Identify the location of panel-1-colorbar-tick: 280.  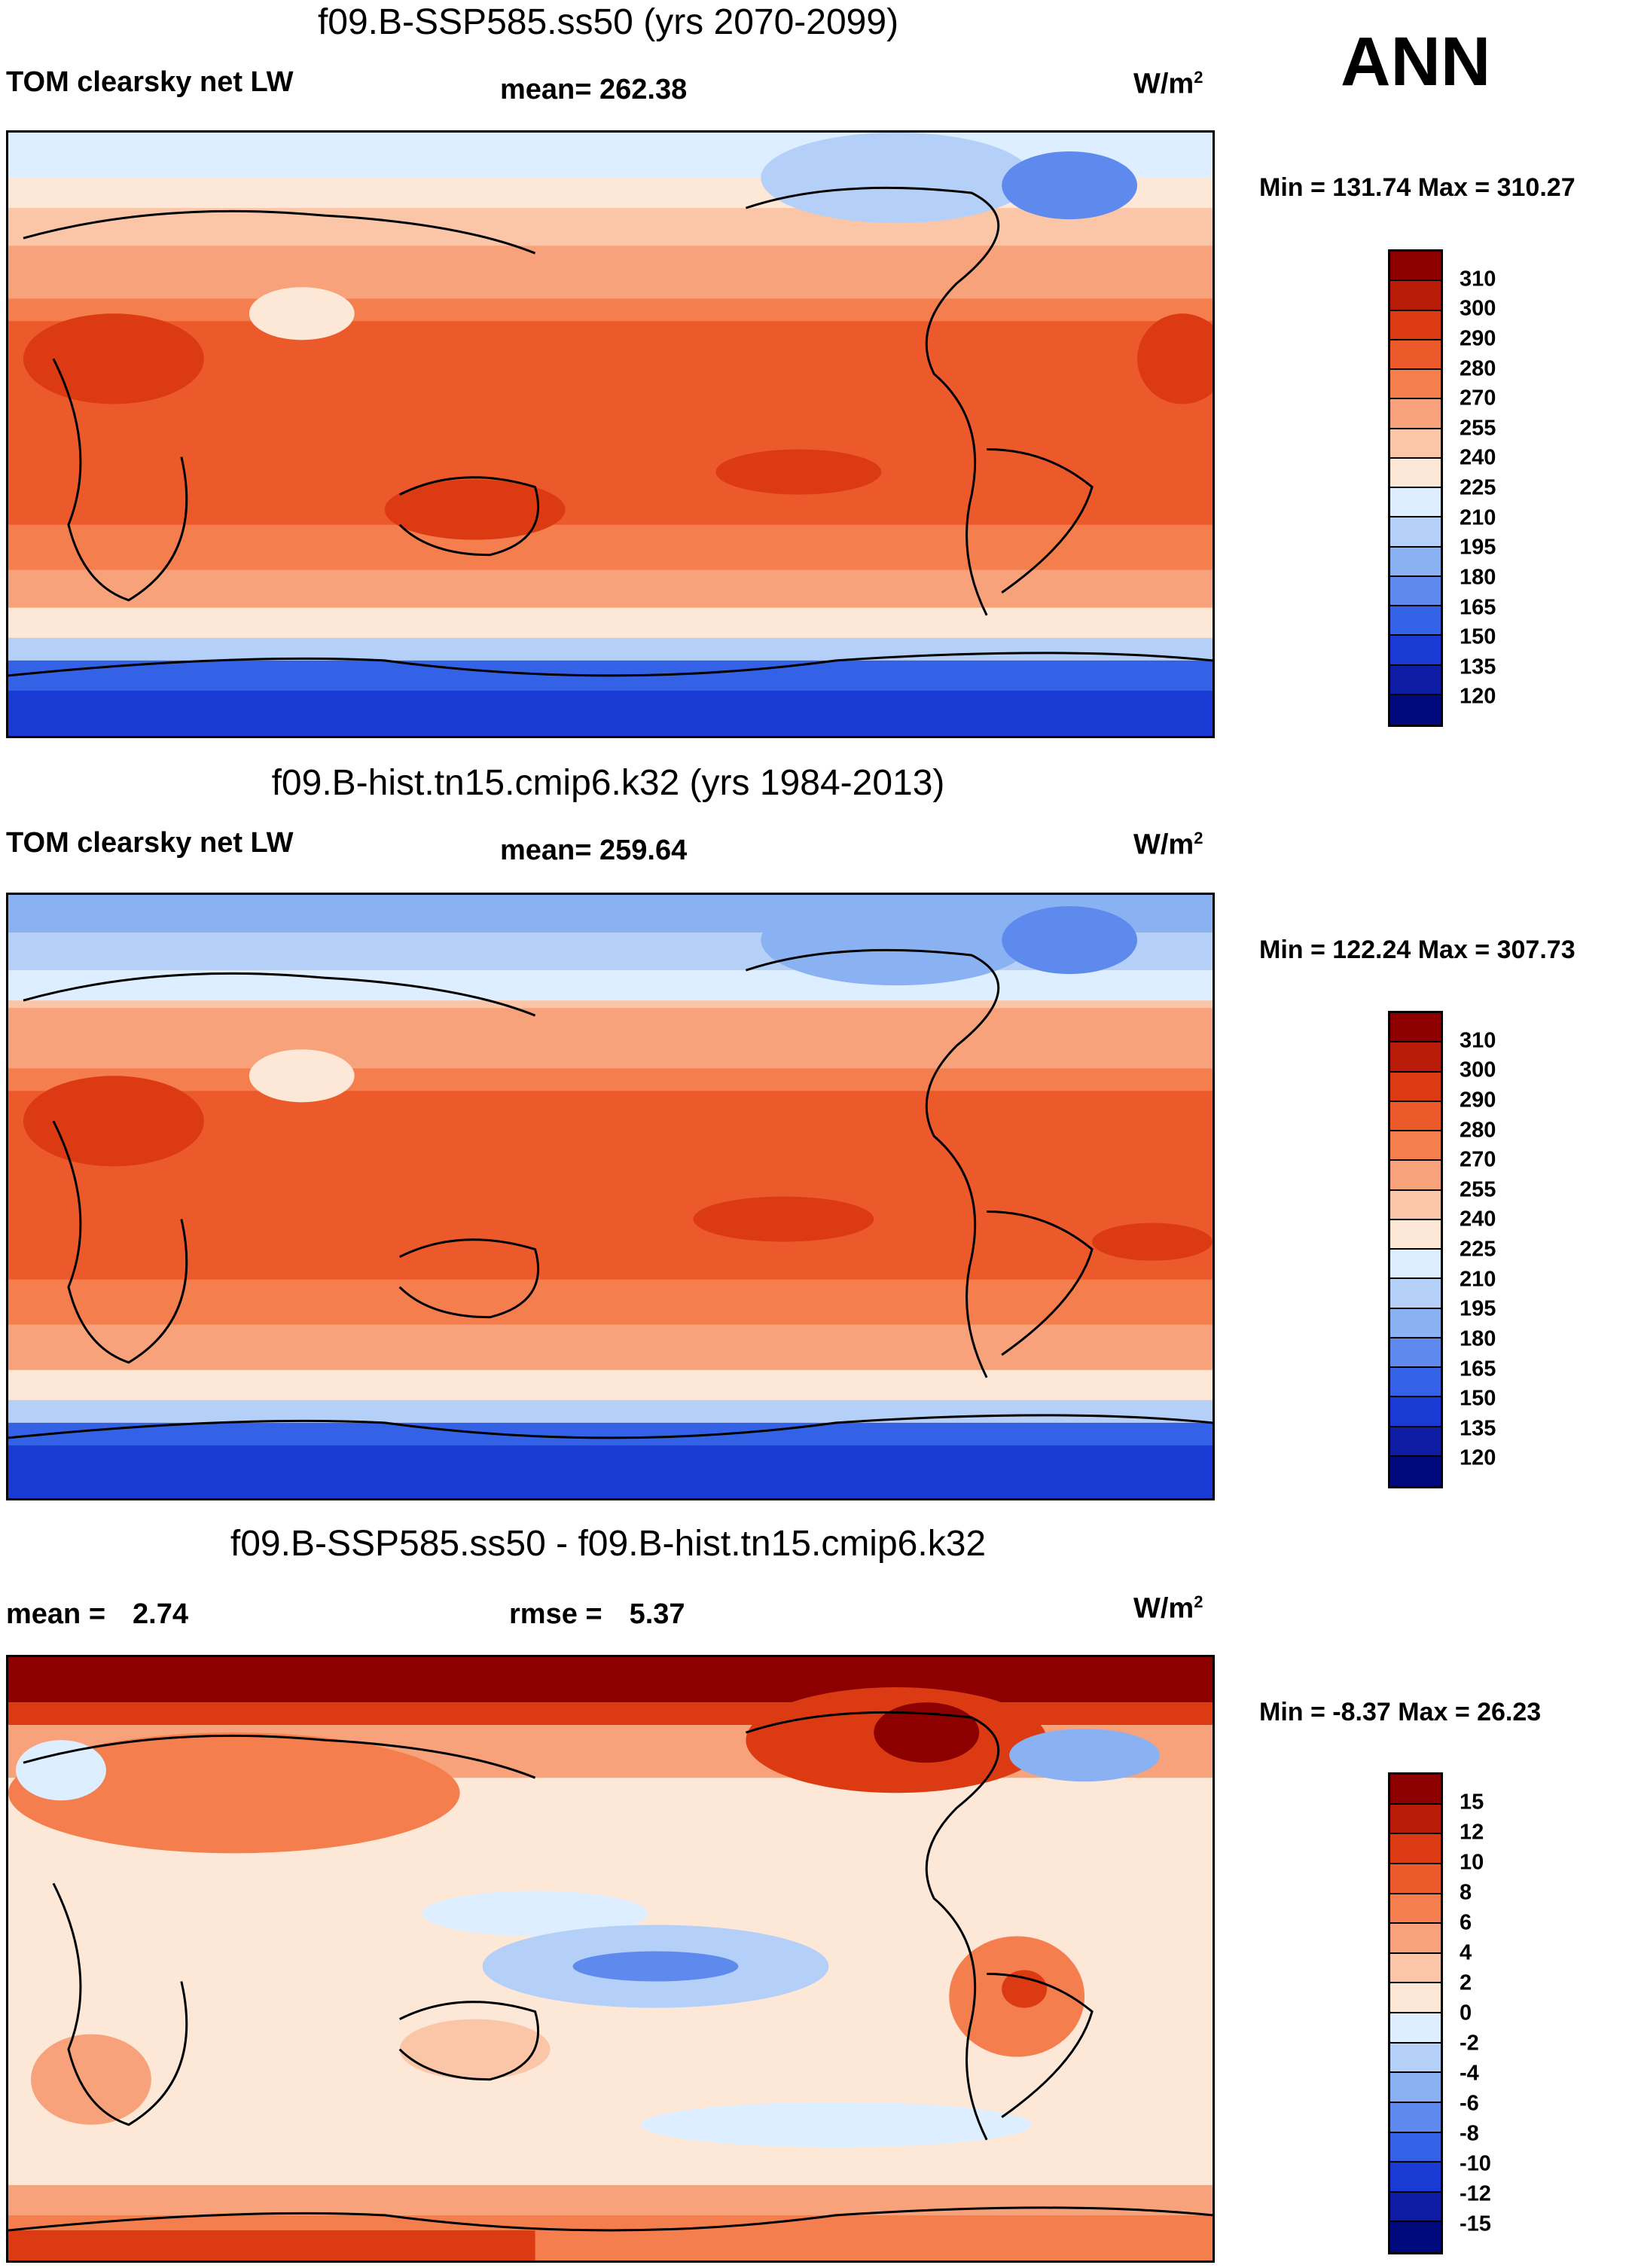
(1478, 369).